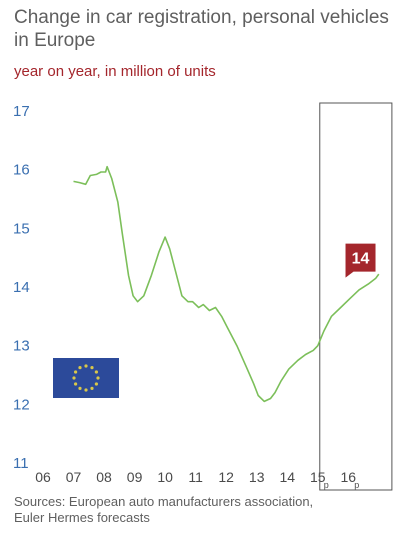 The height and width of the screenshot is (537, 410). Describe the element at coordinates (21, 346) in the screenshot. I see `y-tick-label: 13` at that location.